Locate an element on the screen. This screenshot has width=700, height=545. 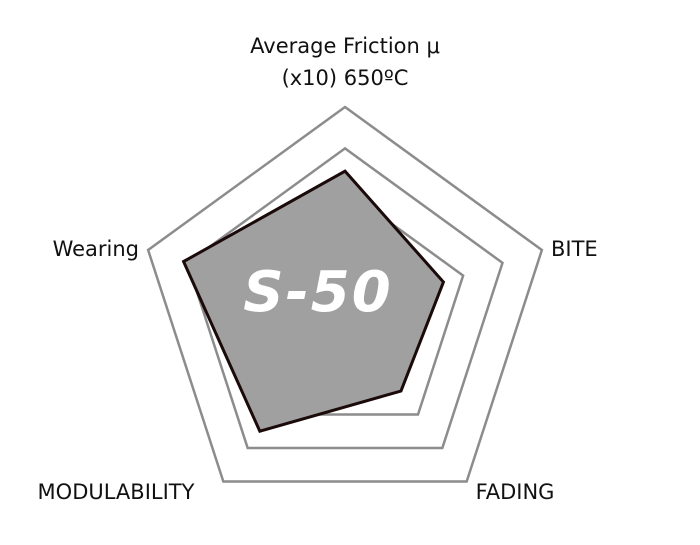
axis-label-4-line-0: Wearing is located at coordinates (96, 249).